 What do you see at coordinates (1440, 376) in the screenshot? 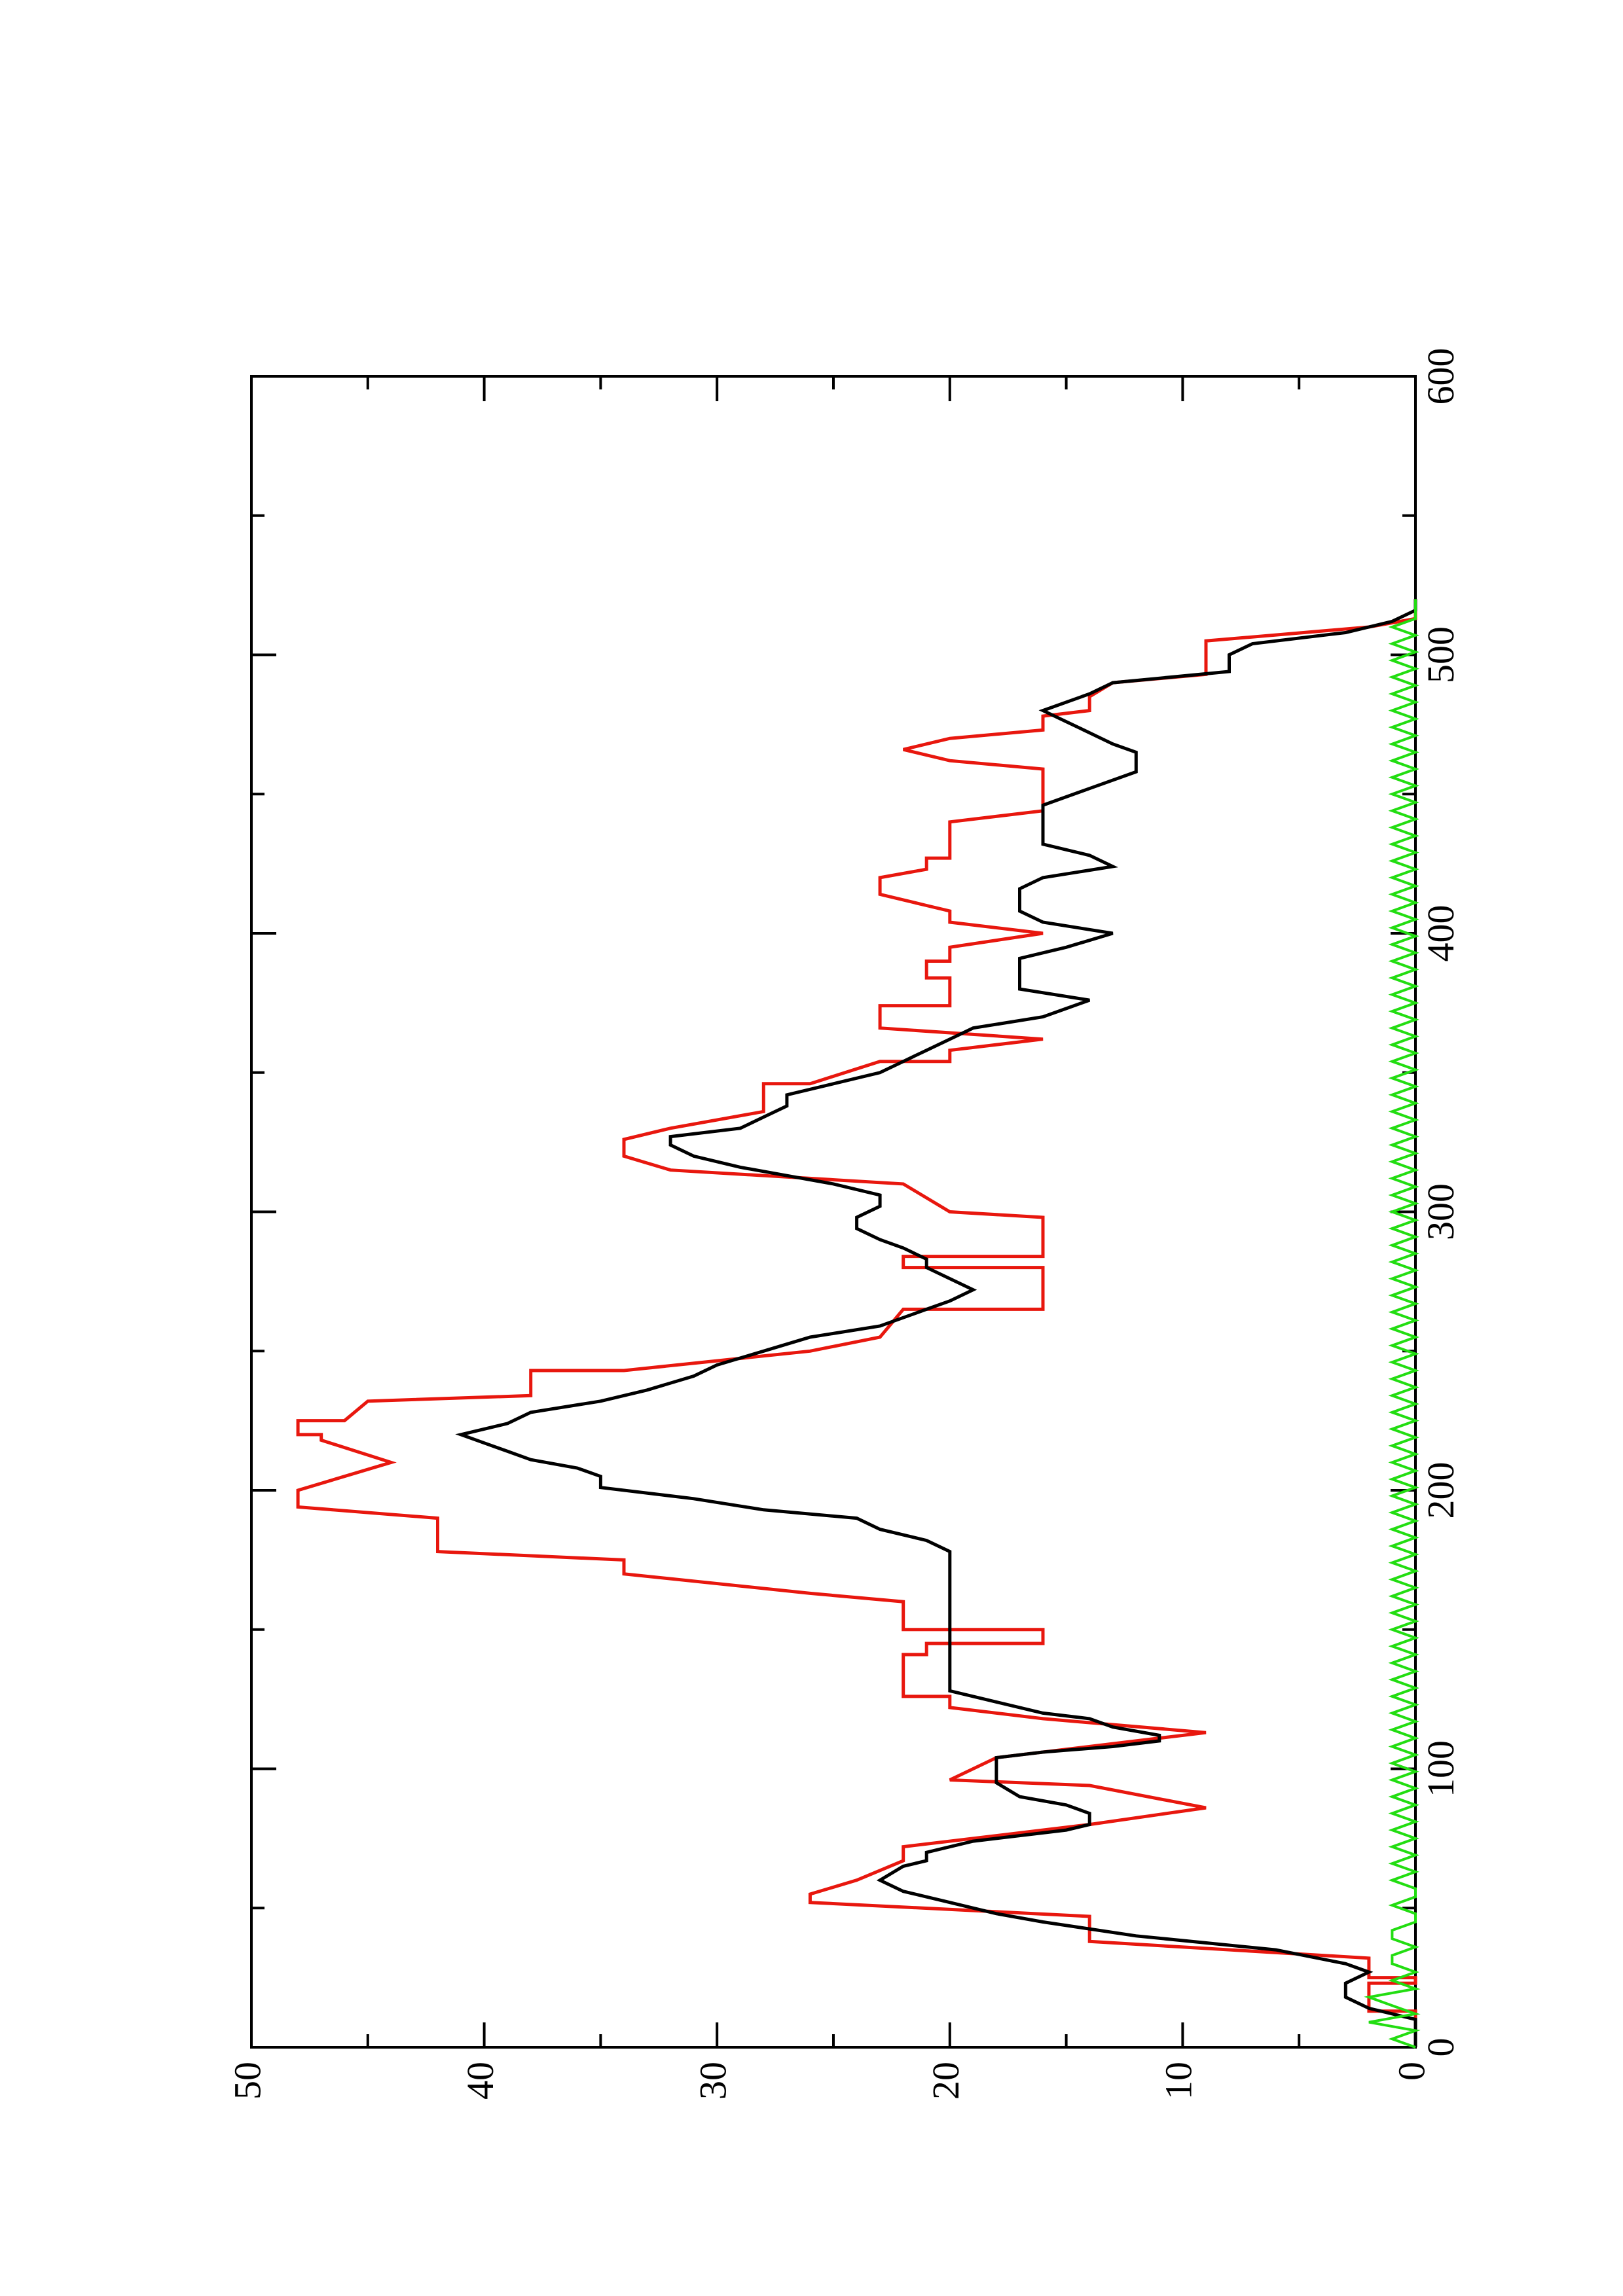
I see `x-tick-label: 600` at bounding box center [1440, 376].